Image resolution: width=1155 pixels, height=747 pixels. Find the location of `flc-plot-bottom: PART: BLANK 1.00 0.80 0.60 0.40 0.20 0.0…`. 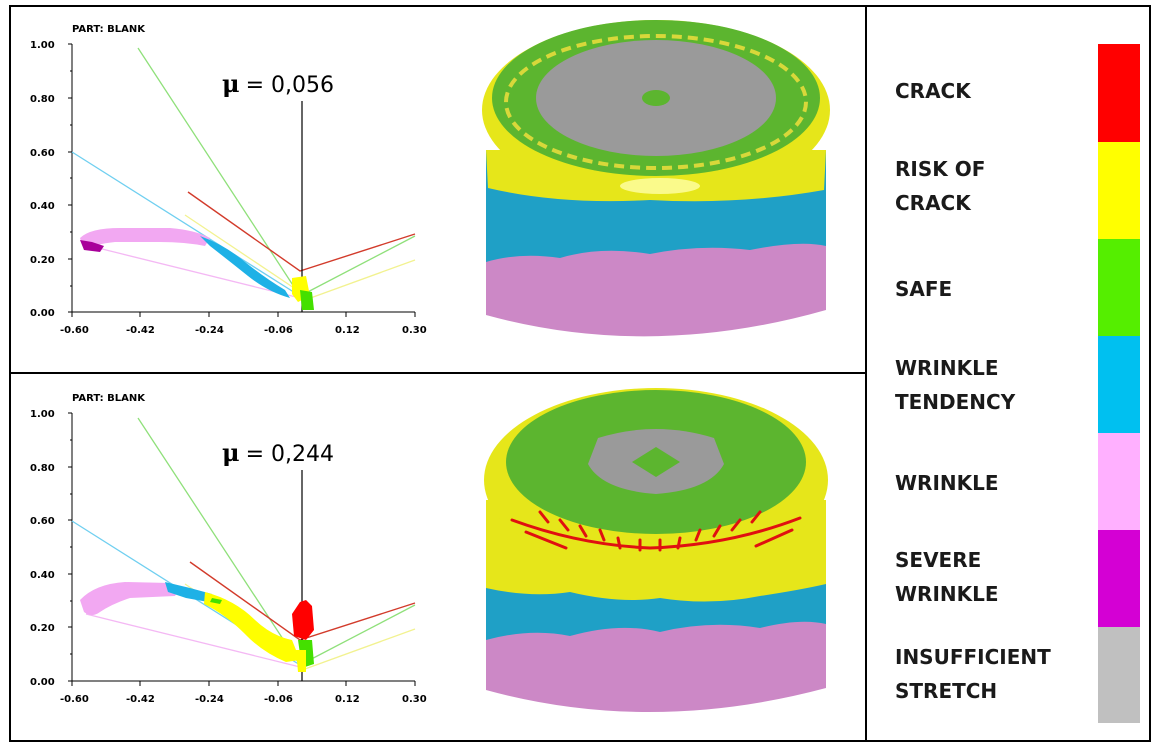

flc-plot-bottom: PART: BLANK 1.00 0.80 0.60 0.40 0.20 0.0… is located at coordinates (228, 549).